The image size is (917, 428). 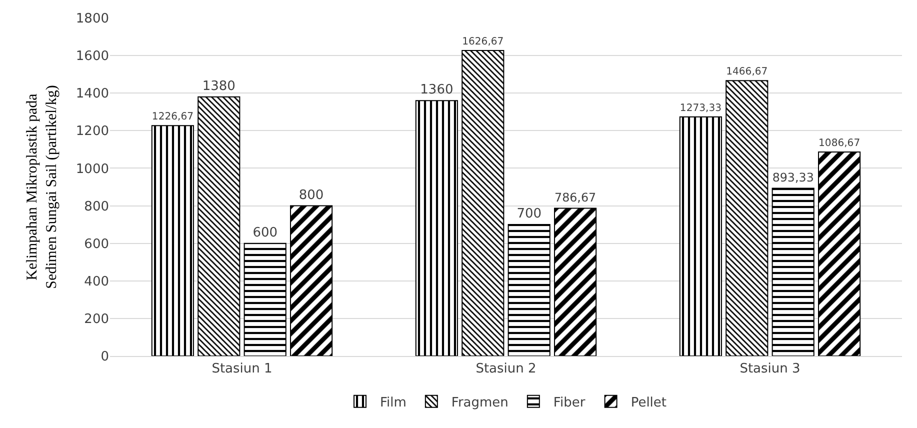 What do you see at coordinates (648, 402) in the screenshot?
I see `legend-label: Pellet` at bounding box center [648, 402].